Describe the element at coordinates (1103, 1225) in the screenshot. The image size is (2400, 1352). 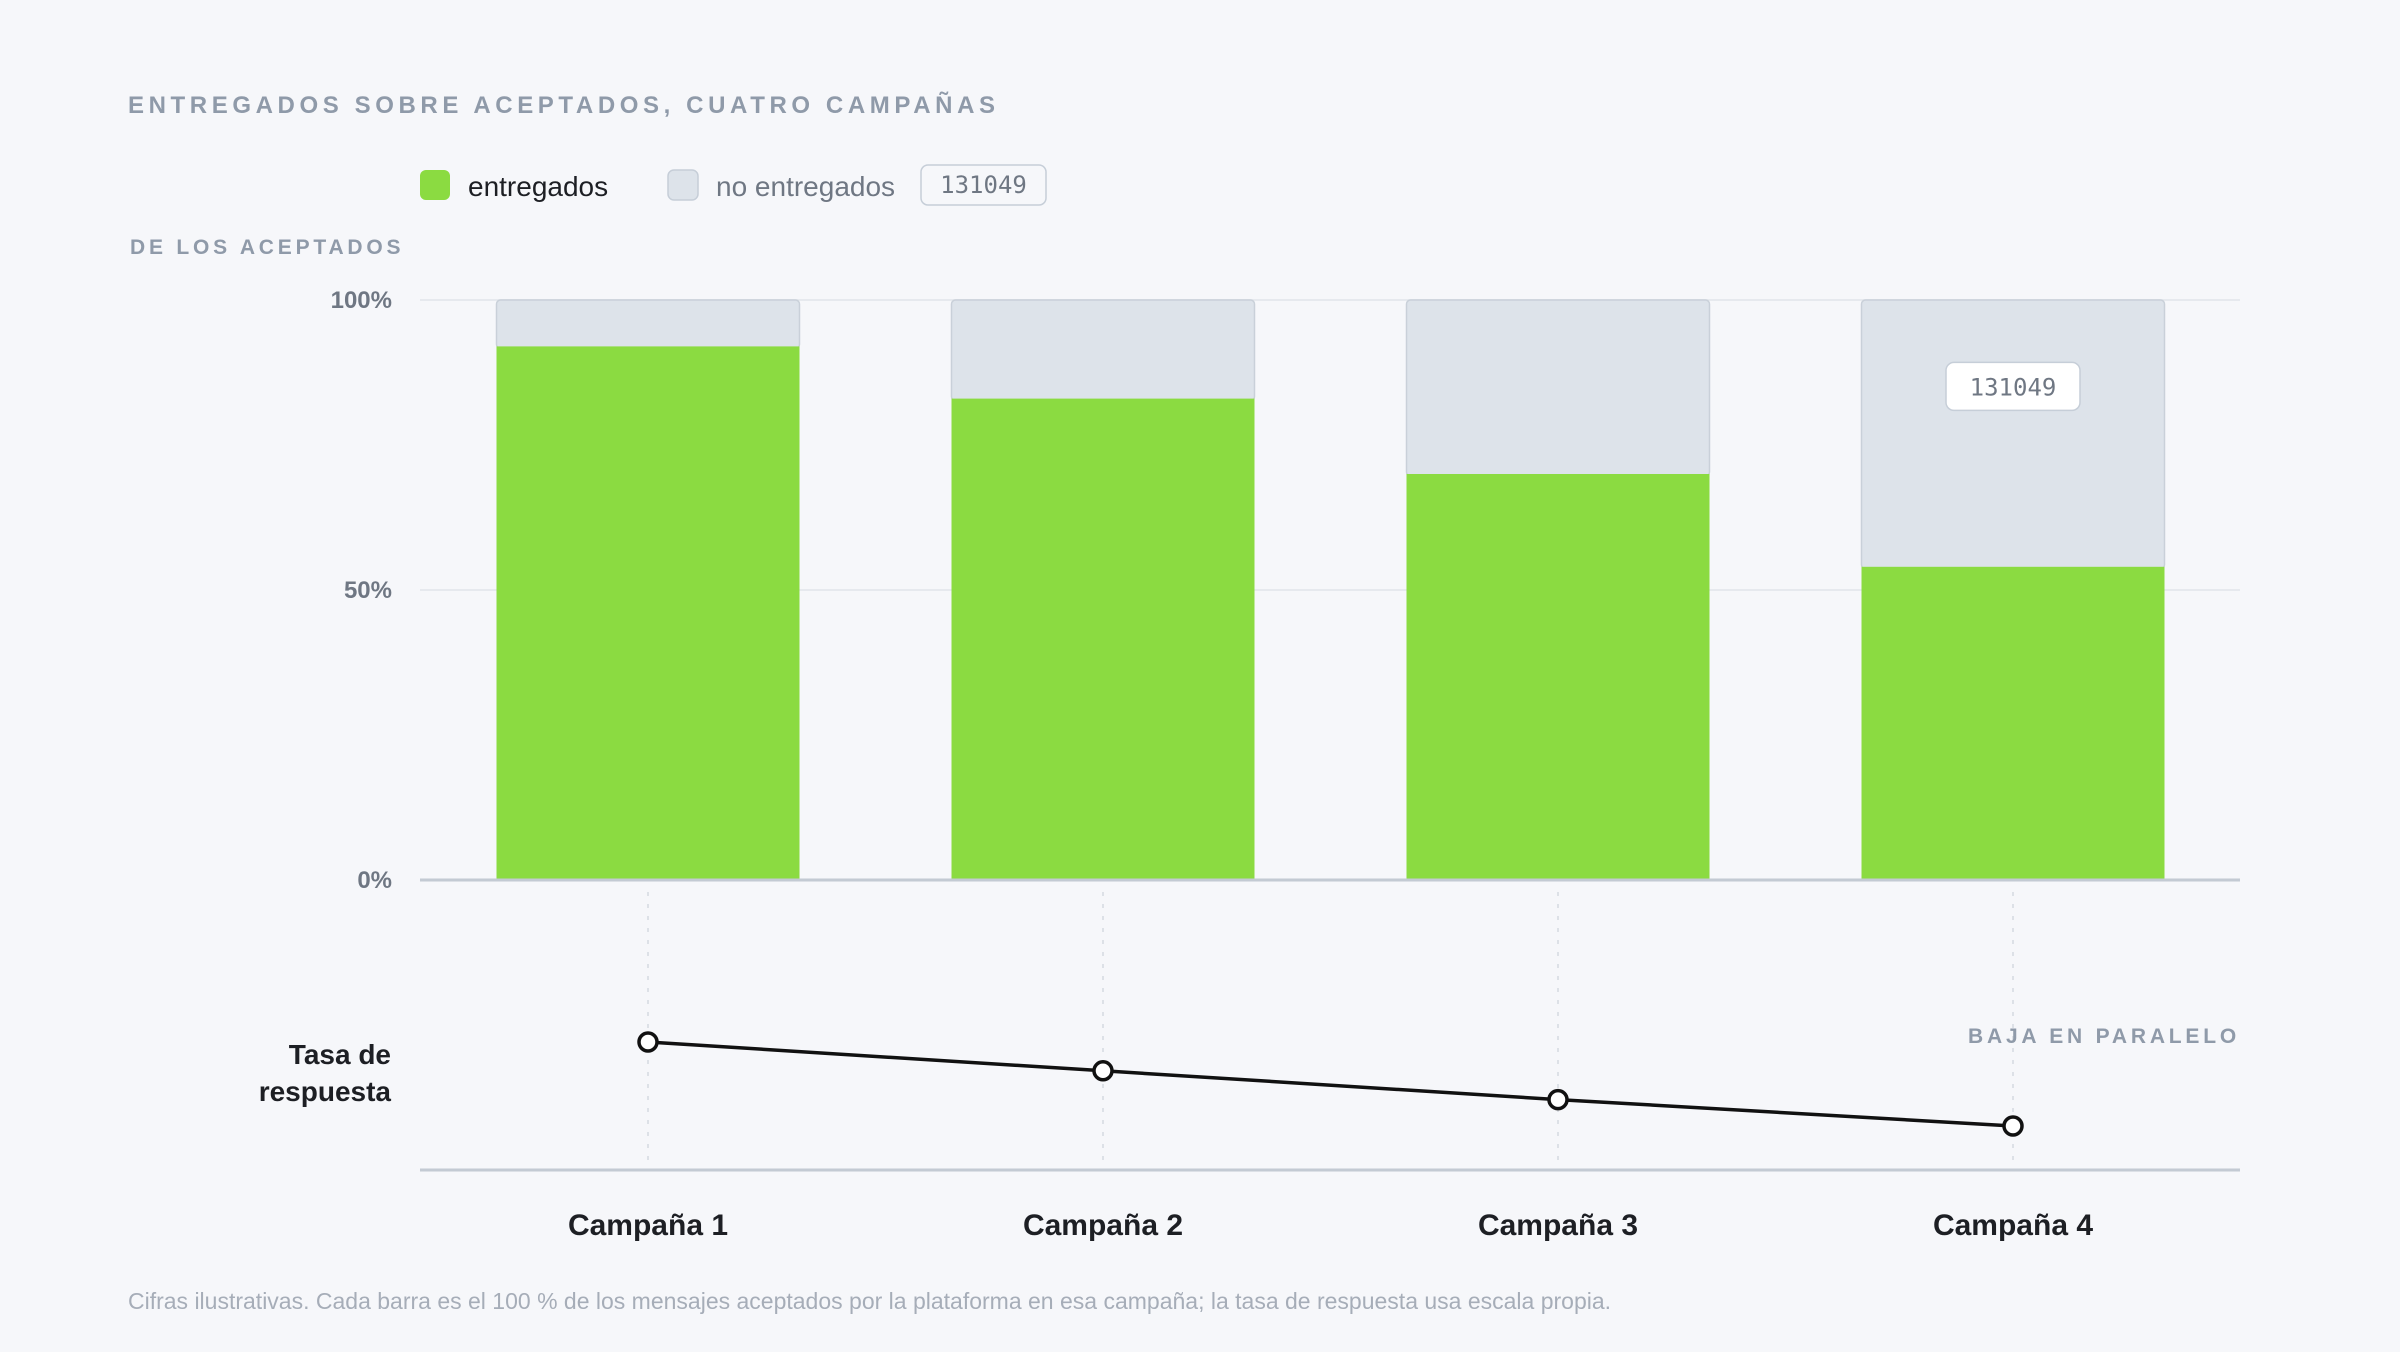
I see `x-category-label: Campaña 2` at that location.